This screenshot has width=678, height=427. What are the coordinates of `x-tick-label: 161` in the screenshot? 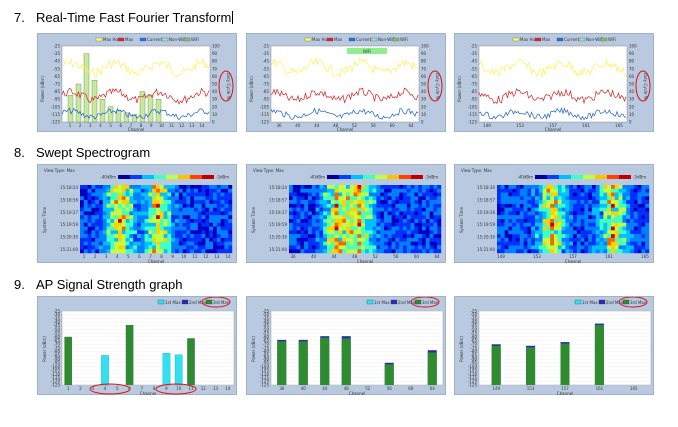 It's located at (600, 388).